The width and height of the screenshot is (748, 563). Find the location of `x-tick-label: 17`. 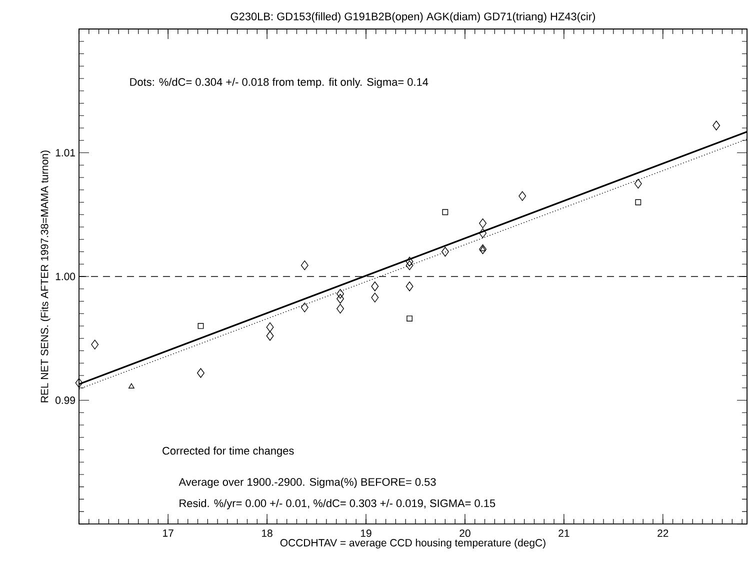

x-tick-label: 17 is located at coordinates (168, 533).